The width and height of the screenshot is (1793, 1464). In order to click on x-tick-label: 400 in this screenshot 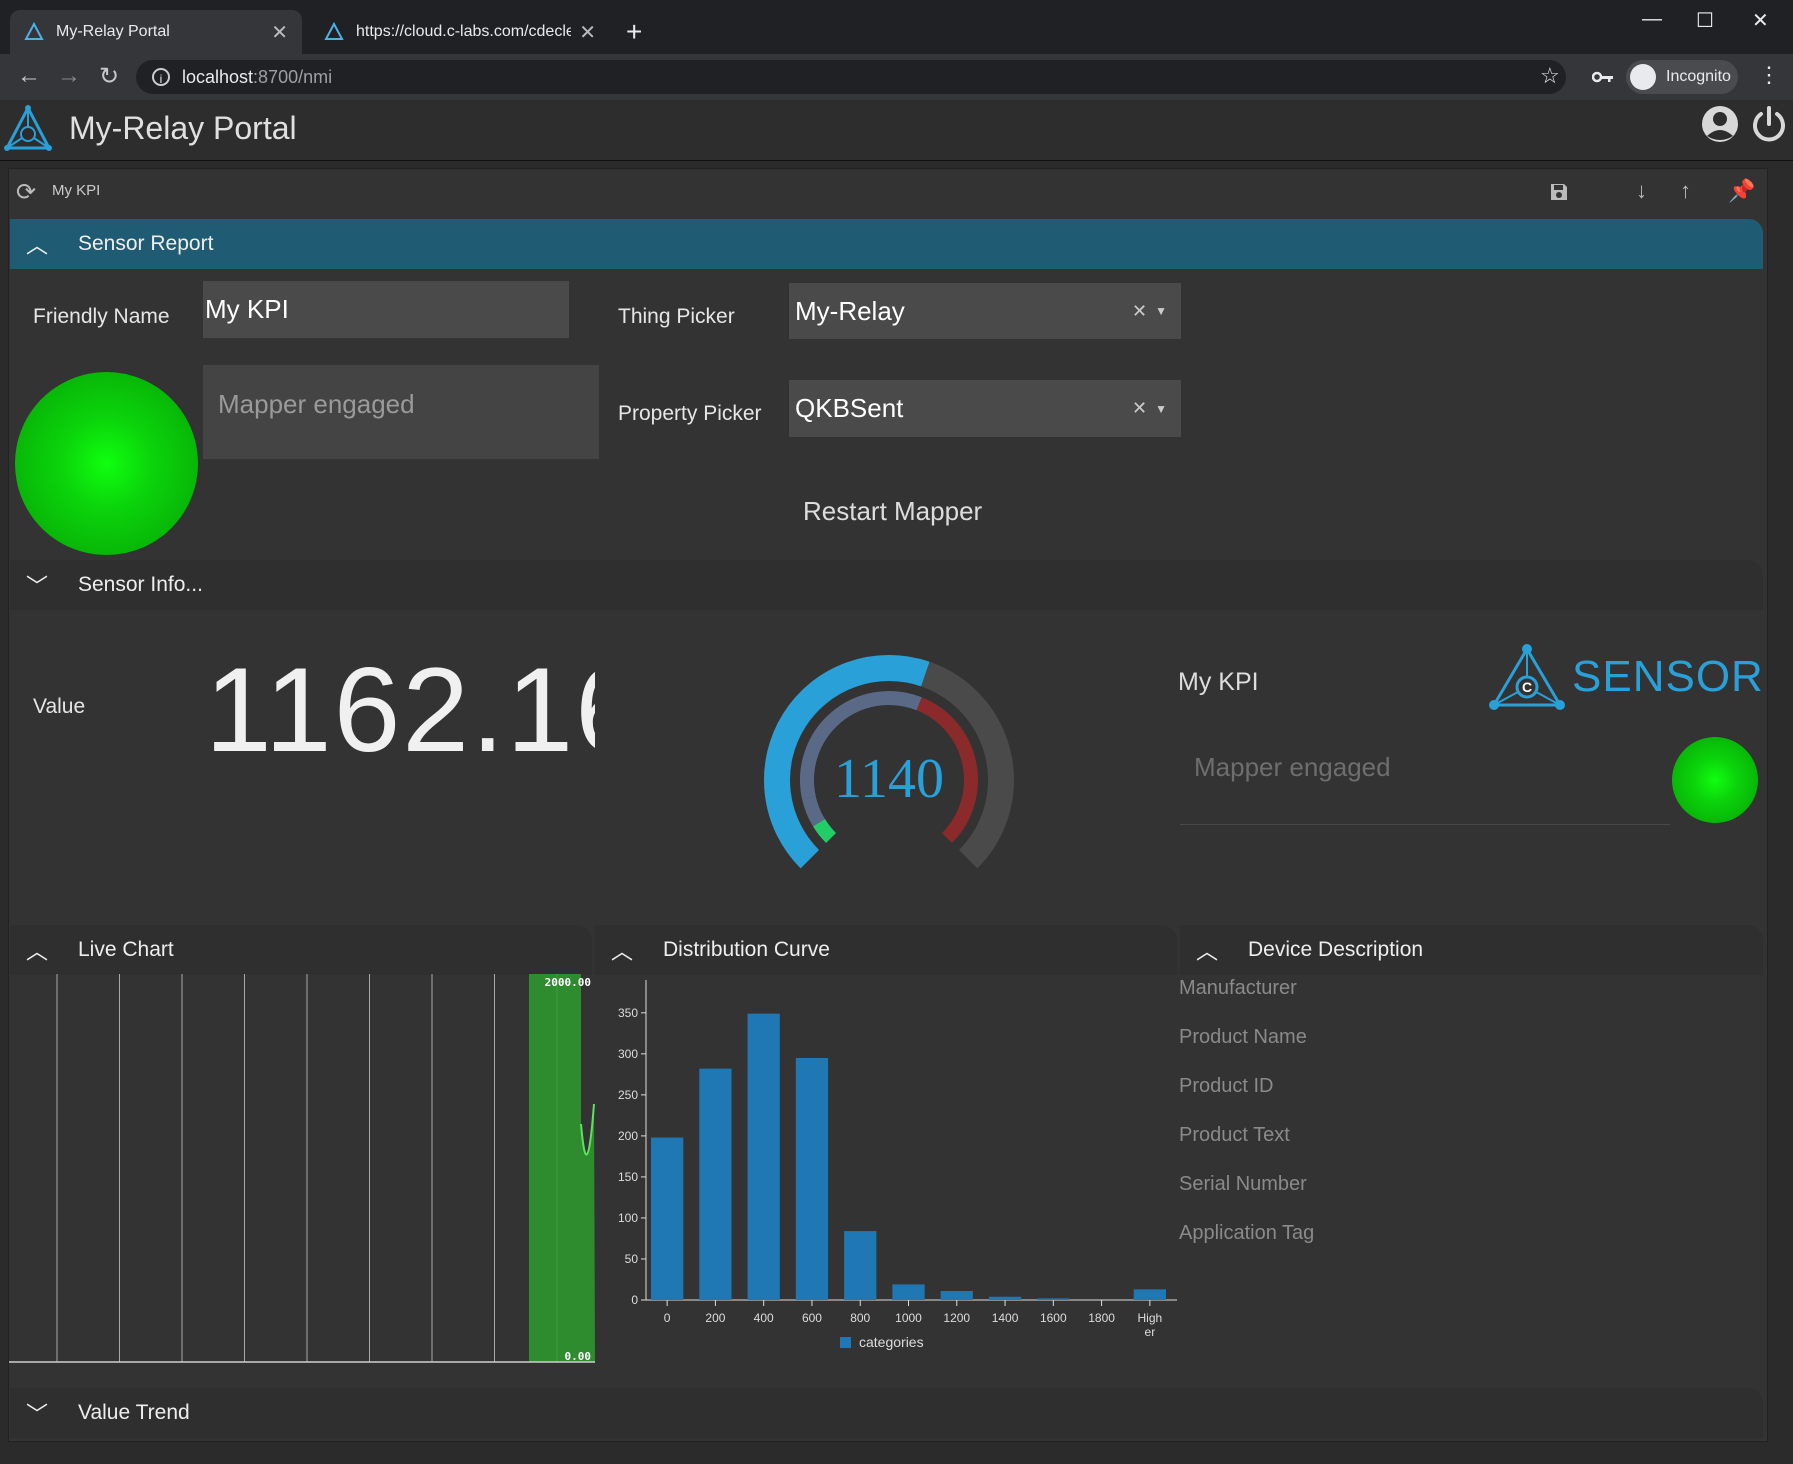, I will do `click(764, 1318)`.